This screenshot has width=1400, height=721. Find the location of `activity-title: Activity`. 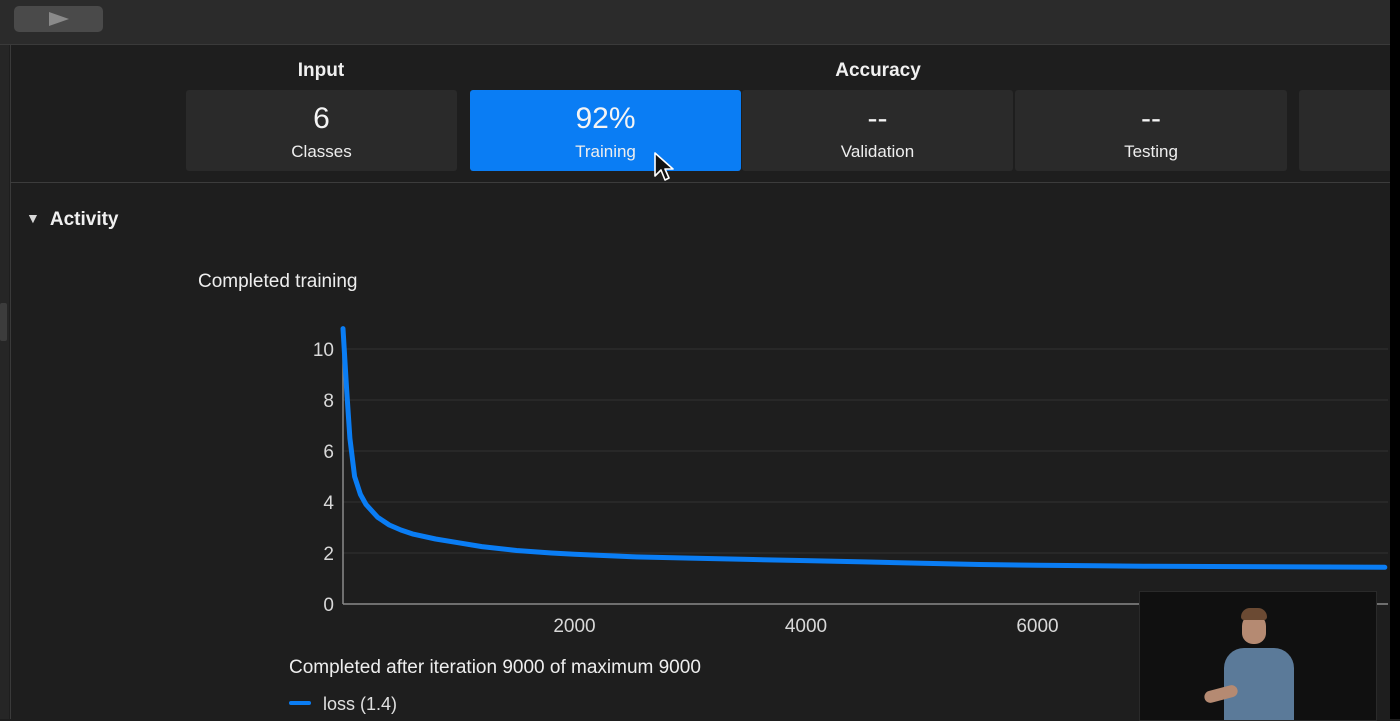

activity-title: Activity is located at coordinates (84, 219).